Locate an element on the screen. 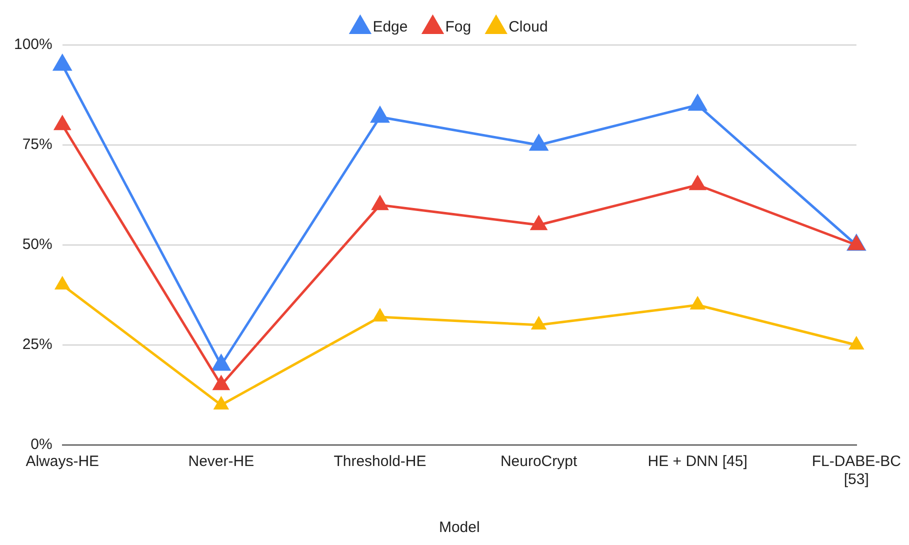  legend-label: Fog is located at coordinates (458, 27).